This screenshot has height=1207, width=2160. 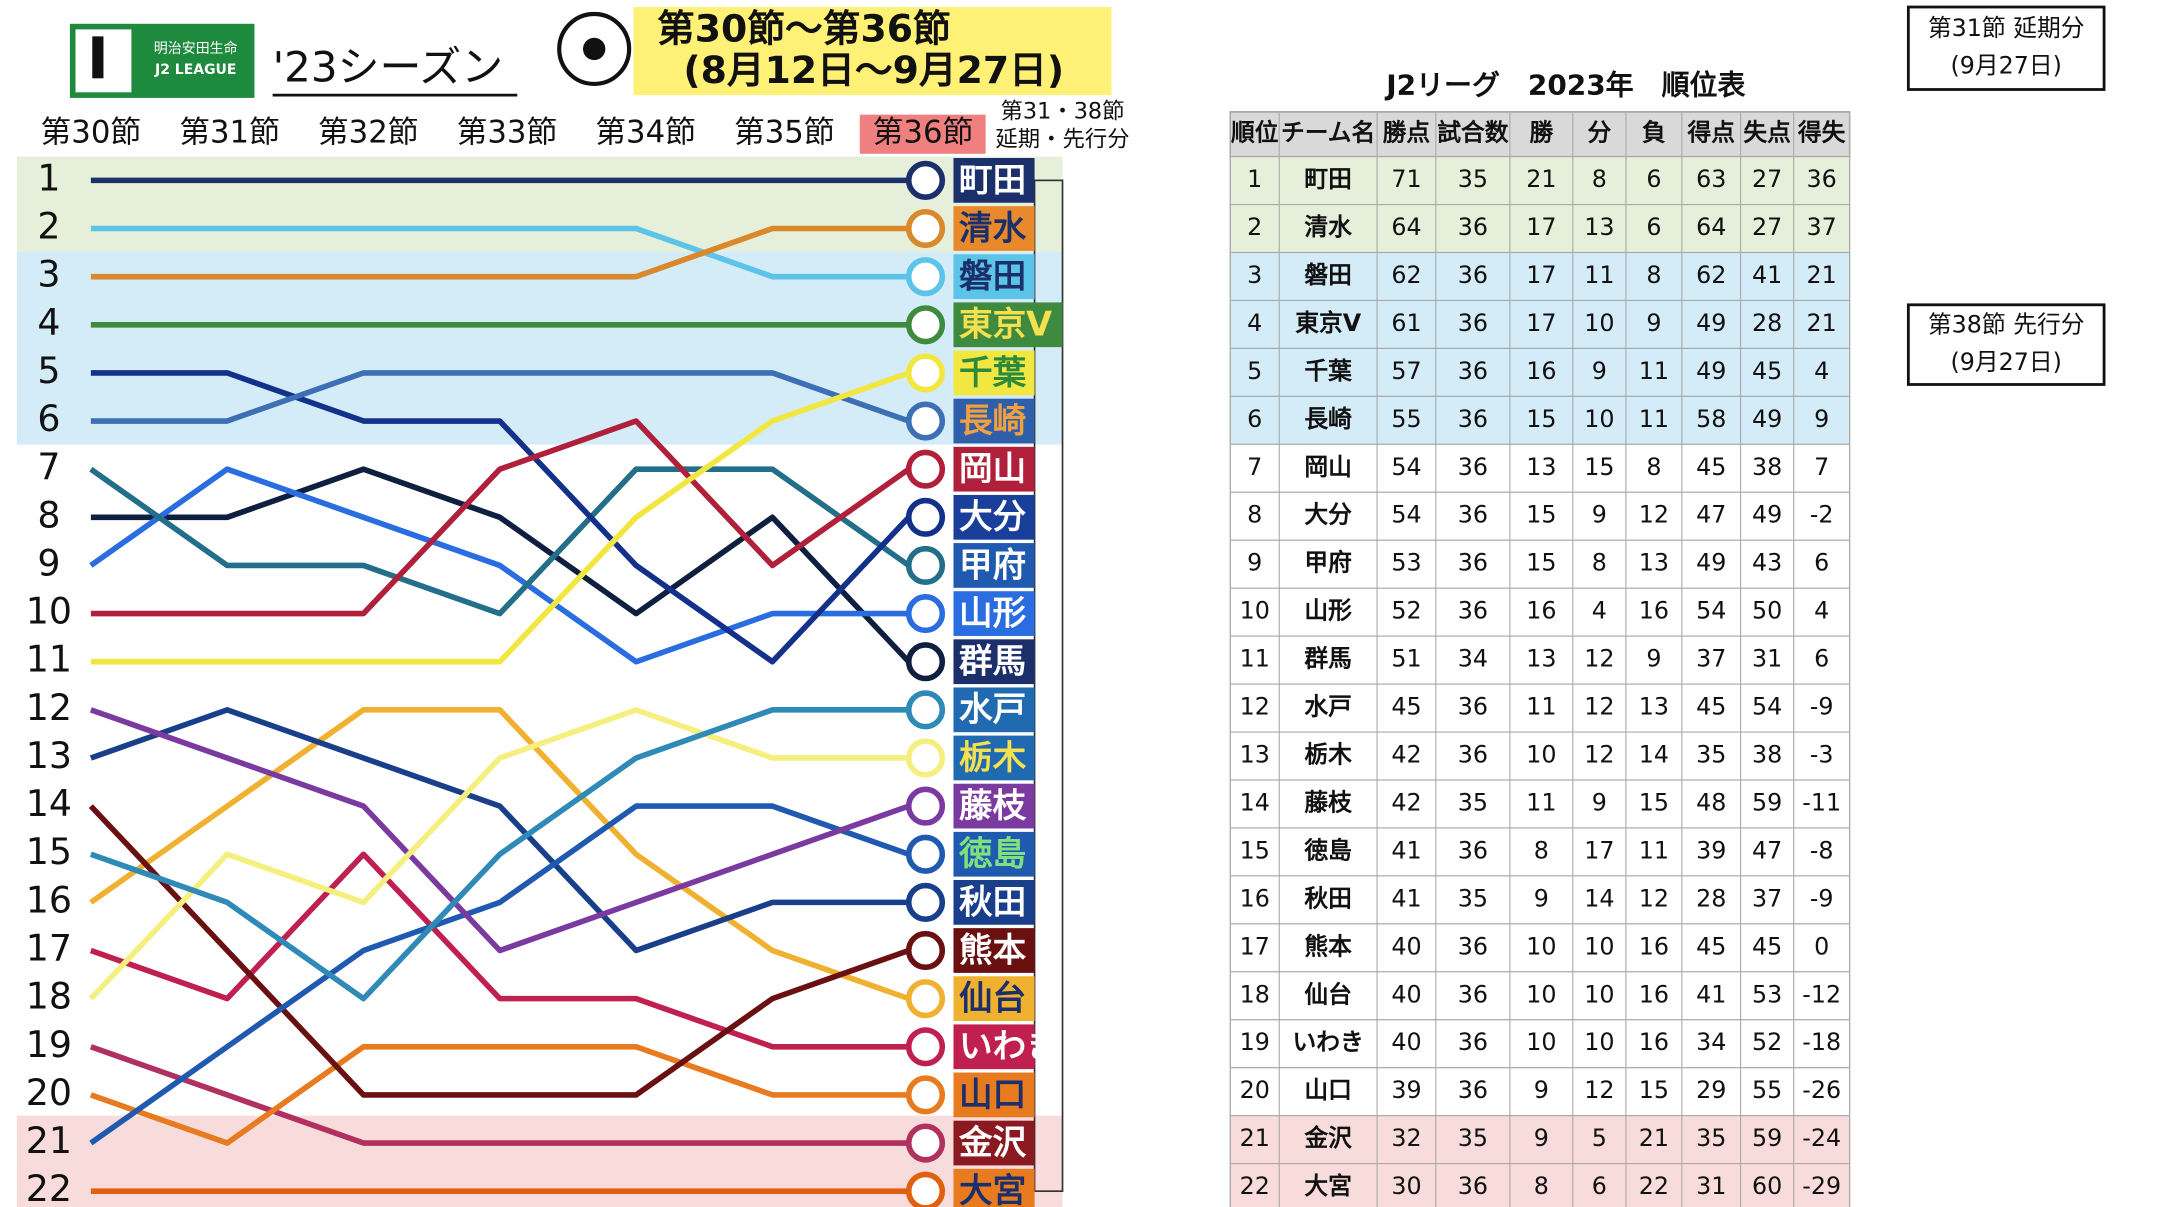 I want to click on bracket, so click(x=1048, y=686).